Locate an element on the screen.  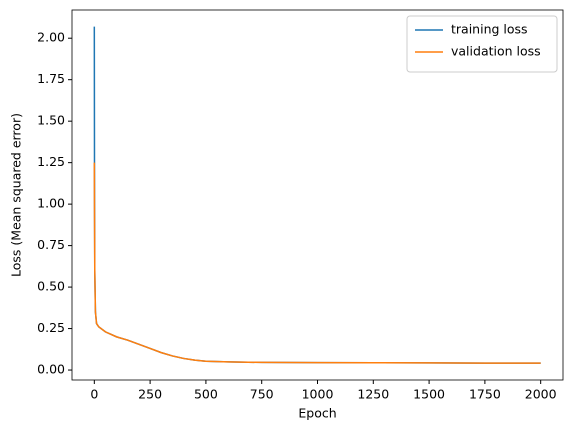
legend-label: training loss is located at coordinates (489, 29).